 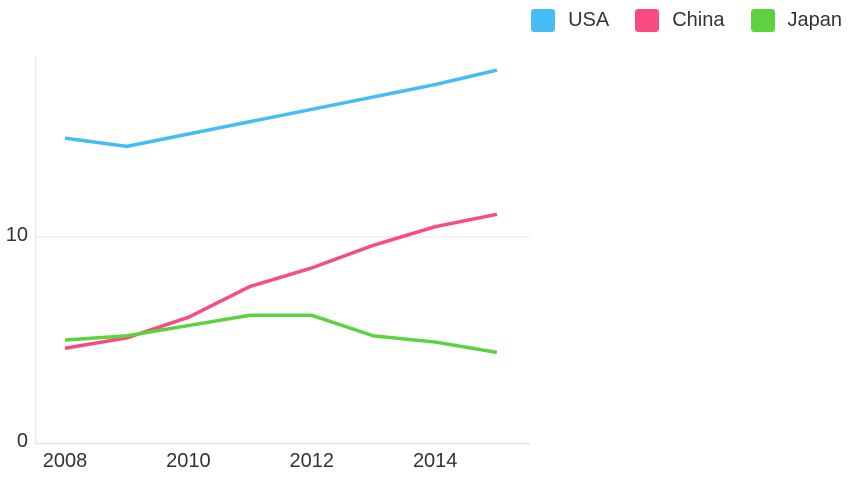 I want to click on x-tick-label-2012: 2012, so click(x=312, y=461).